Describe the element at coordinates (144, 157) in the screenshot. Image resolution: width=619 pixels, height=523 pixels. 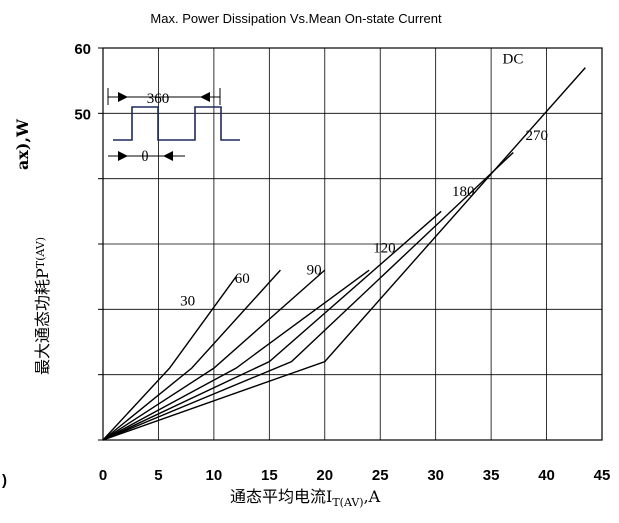
I see `pulse-label: θ` at that location.